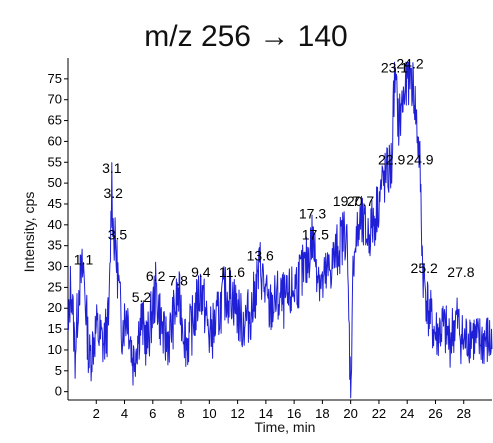 This screenshot has height=443, width=493. I want to click on peak-label: 25.2, so click(424, 268).